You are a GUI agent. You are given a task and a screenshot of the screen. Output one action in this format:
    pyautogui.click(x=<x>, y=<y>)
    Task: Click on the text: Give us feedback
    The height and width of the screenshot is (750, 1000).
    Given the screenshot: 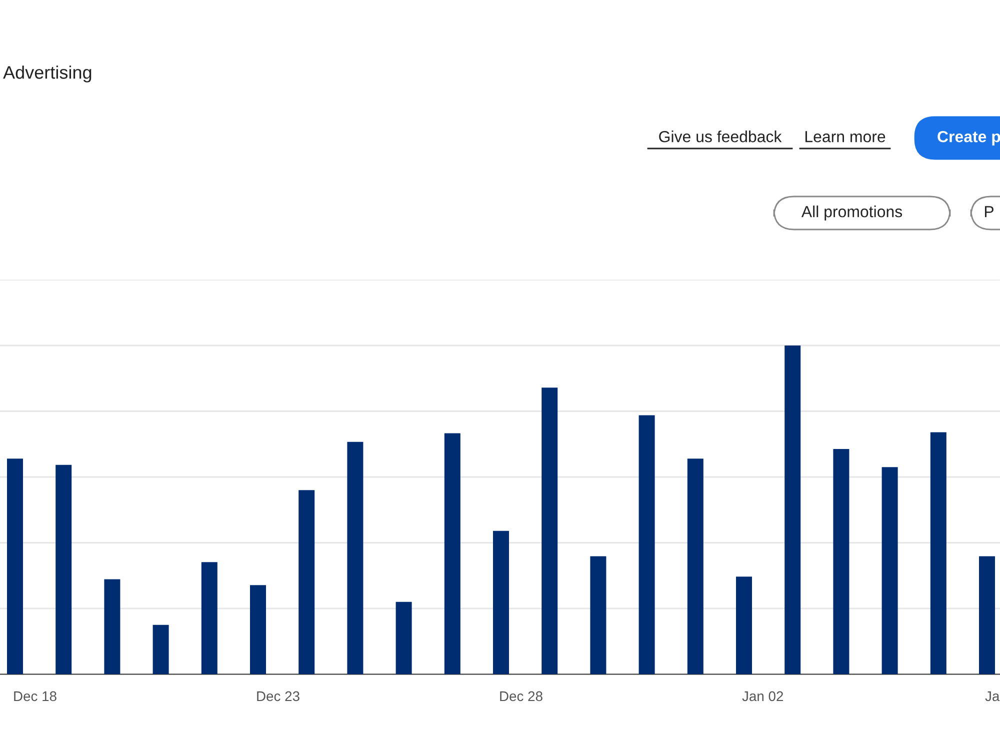 What is the action you would take?
    pyautogui.click(x=720, y=136)
    